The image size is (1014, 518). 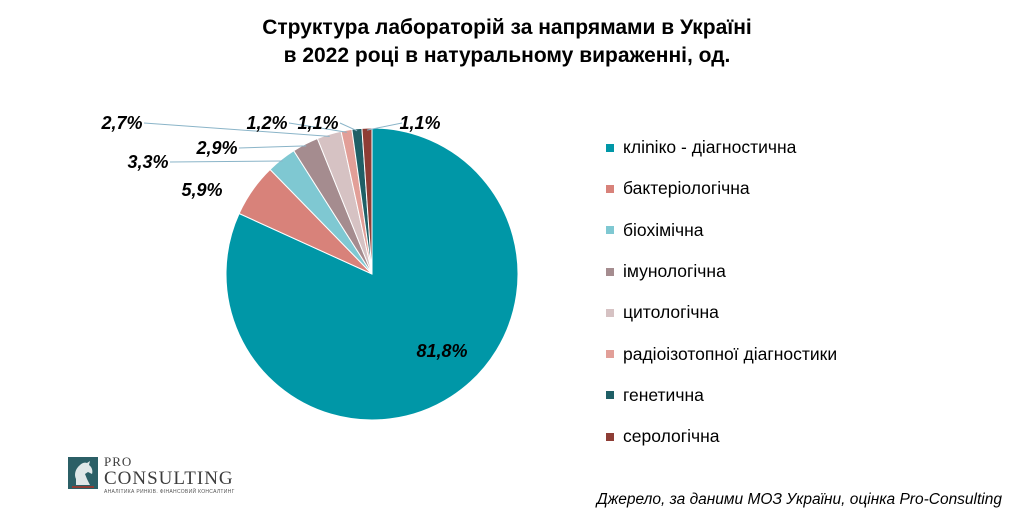 What do you see at coordinates (730, 353) in the screenshot?
I see `legend-label-6: радіоізотопної діагностики` at bounding box center [730, 353].